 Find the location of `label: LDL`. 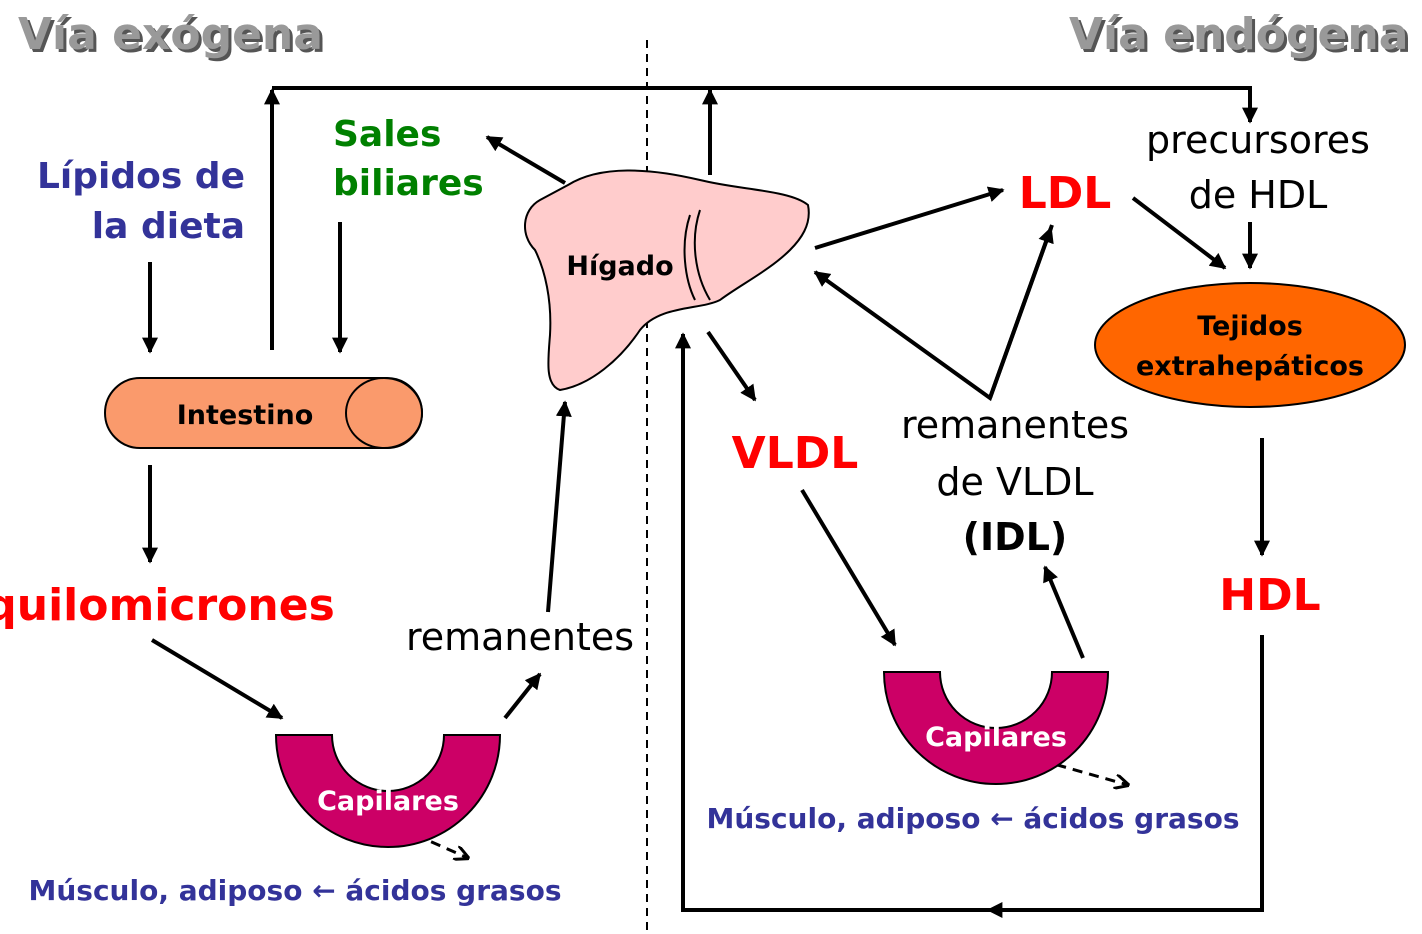

label: LDL is located at coordinates (1065, 193).